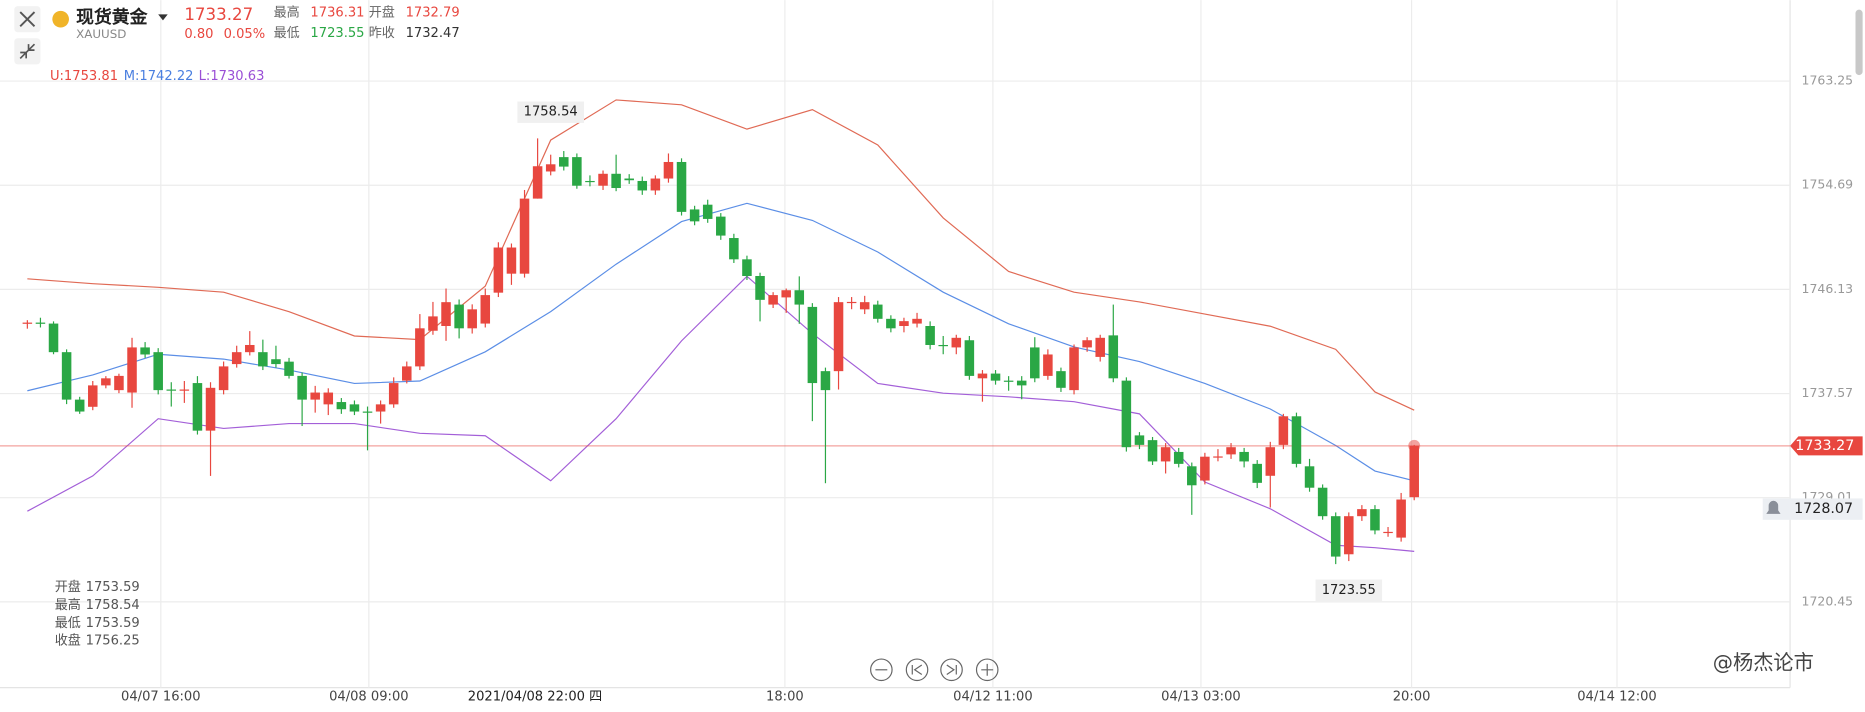 Image resolution: width=1865 pixels, height=712 pixels. Describe the element at coordinates (60, 19) in the screenshot. I see `coin-icon` at that location.